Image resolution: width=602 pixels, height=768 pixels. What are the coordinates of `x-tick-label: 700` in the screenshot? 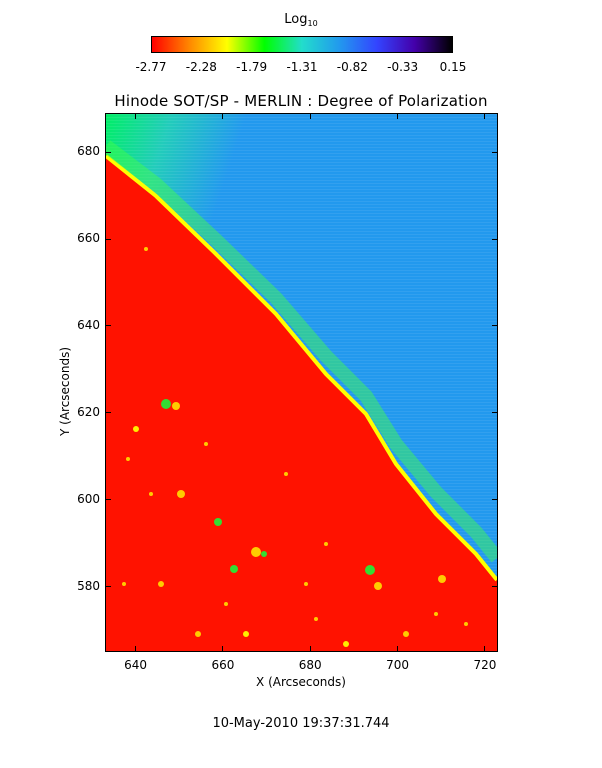 It's located at (398, 665).